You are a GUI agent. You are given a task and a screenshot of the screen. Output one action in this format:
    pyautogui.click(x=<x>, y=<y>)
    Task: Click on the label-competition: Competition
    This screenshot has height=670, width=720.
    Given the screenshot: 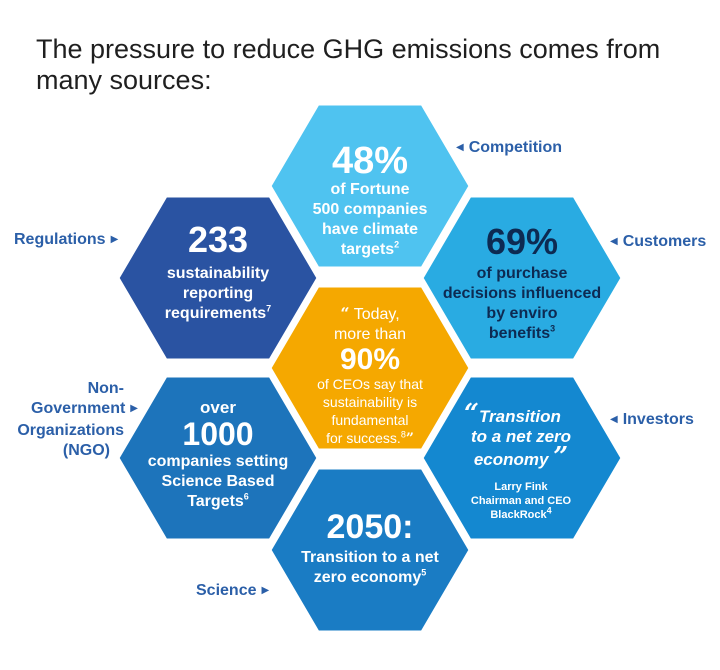 What is the action you would take?
    pyautogui.click(x=509, y=149)
    